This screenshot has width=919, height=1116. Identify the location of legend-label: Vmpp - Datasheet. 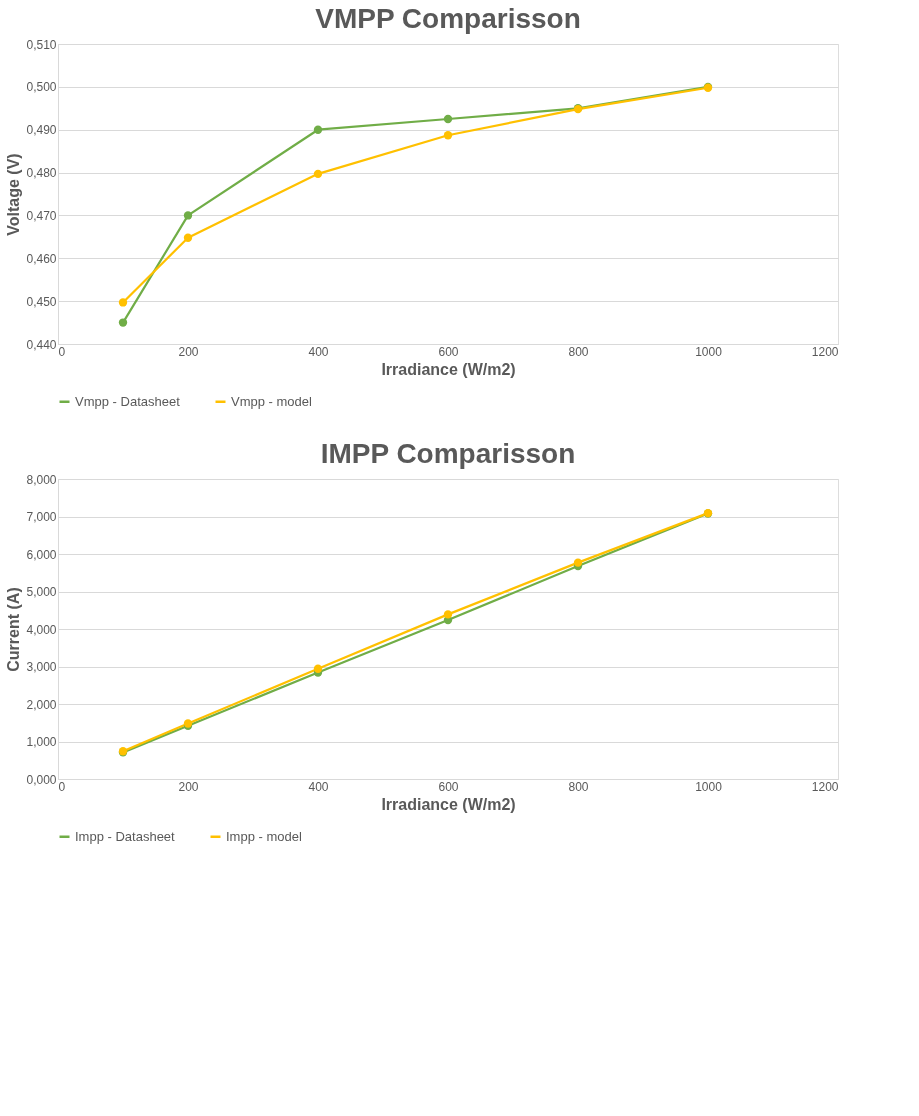
(128, 401).